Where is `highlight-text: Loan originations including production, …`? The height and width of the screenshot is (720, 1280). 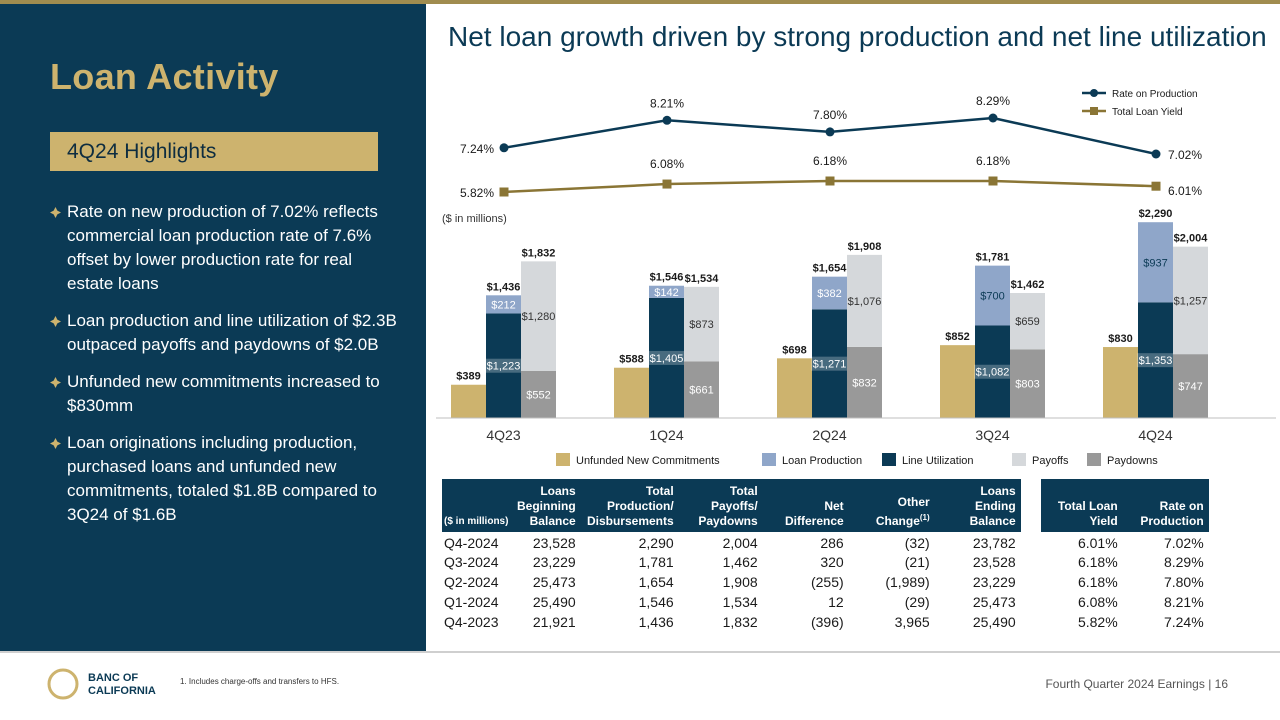
highlight-text: Loan originations including production, … is located at coordinates (222, 478).